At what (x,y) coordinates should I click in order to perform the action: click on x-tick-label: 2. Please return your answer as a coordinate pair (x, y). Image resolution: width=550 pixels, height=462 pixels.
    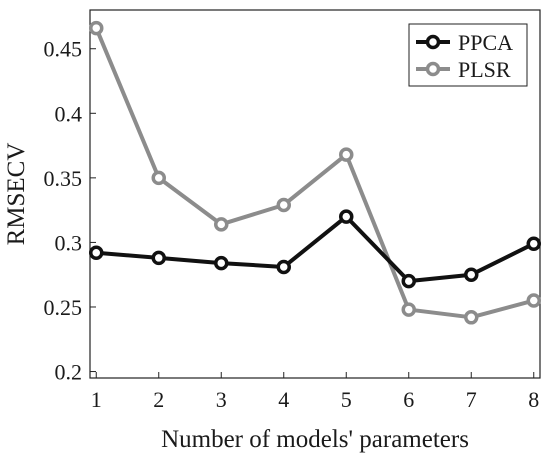
    Looking at the image, I should click on (158, 399).